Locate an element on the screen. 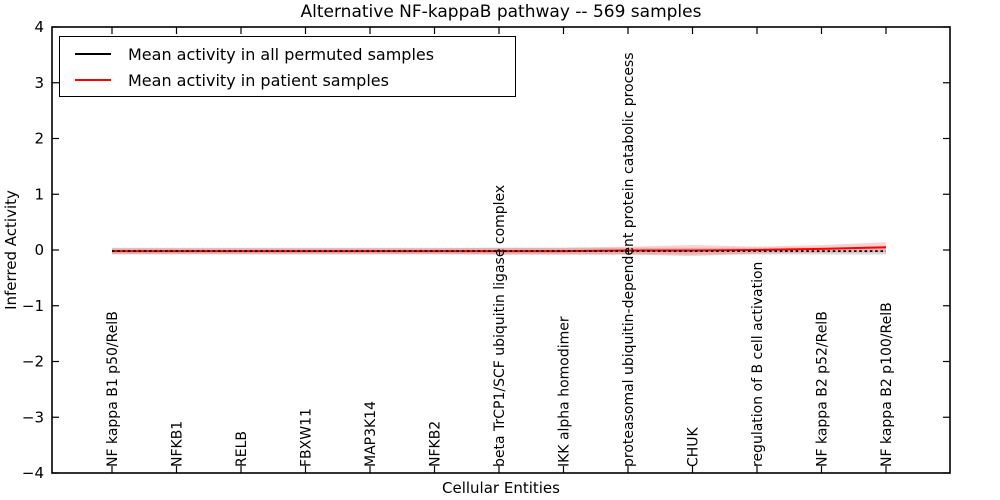 The height and width of the screenshot is (500, 1000). x-tick-label: MAP3K14 is located at coordinates (371, 434).